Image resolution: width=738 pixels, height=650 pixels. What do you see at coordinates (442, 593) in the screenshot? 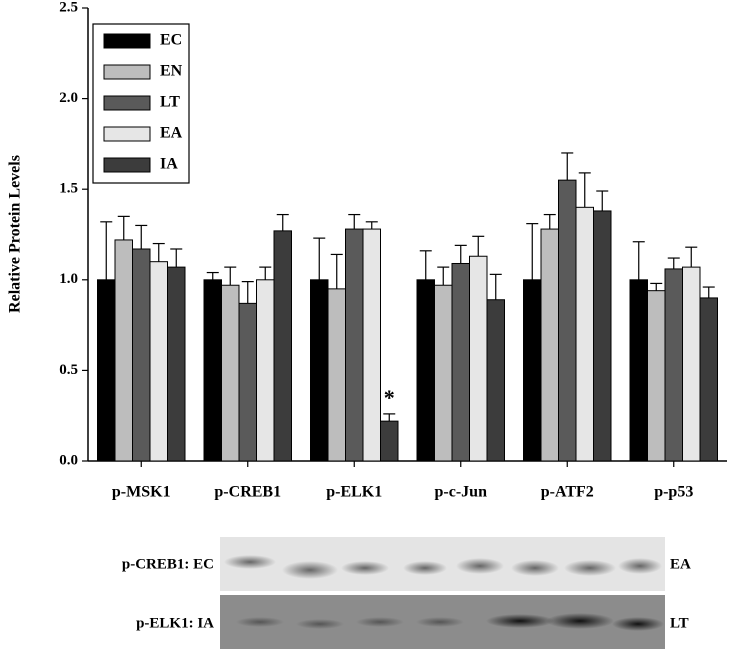
I see `blot-panel` at bounding box center [442, 593].